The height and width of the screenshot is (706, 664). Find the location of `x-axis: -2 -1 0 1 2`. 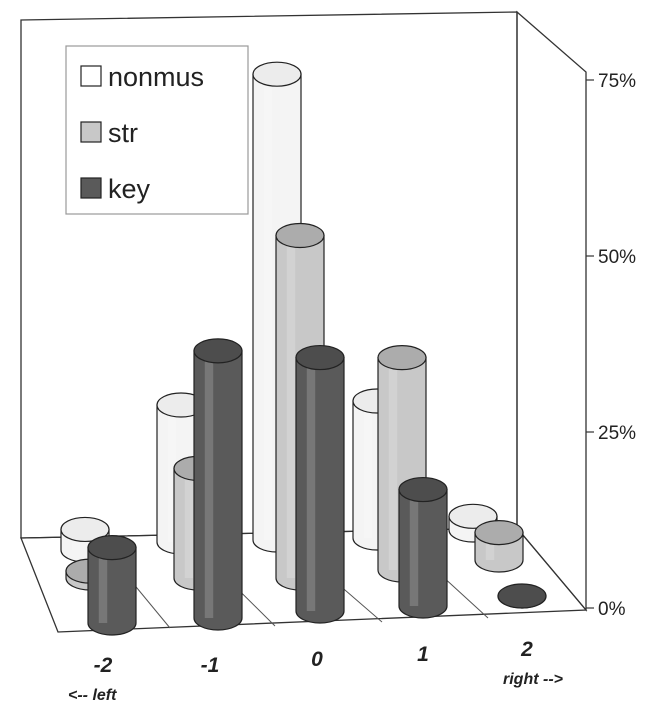

x-axis: -2 -1 0 1 2 is located at coordinates (314, 657).